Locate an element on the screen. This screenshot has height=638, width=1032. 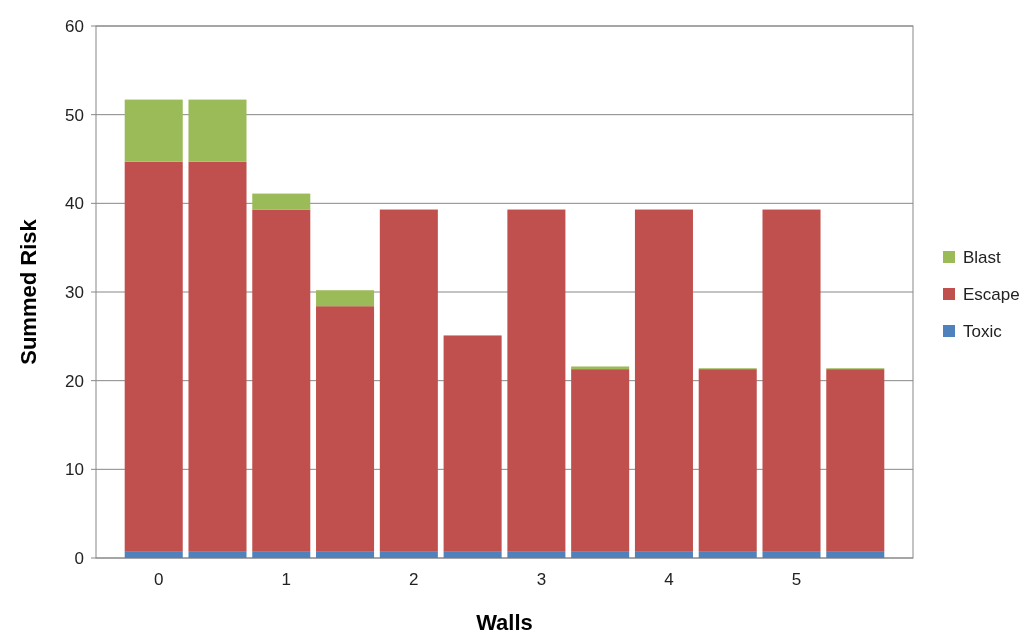
legend-label: Toxic is located at coordinates (983, 331).